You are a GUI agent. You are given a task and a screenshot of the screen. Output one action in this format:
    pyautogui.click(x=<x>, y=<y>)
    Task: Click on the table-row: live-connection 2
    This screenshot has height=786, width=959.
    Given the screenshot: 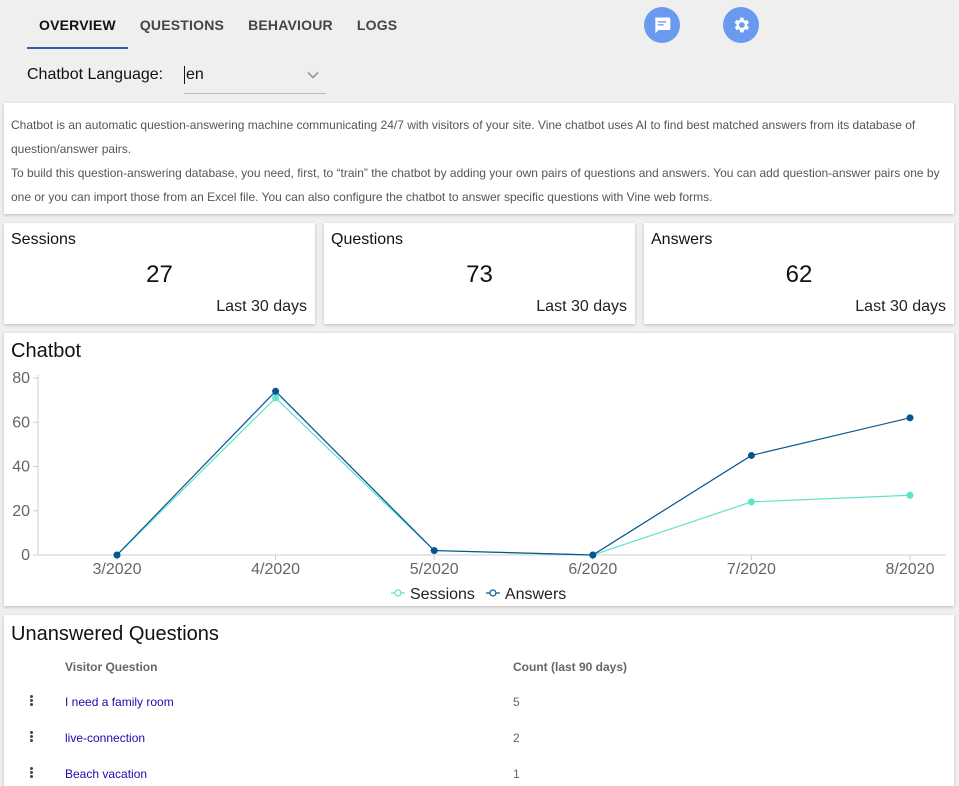 What is the action you would take?
    pyautogui.click(x=479, y=748)
    